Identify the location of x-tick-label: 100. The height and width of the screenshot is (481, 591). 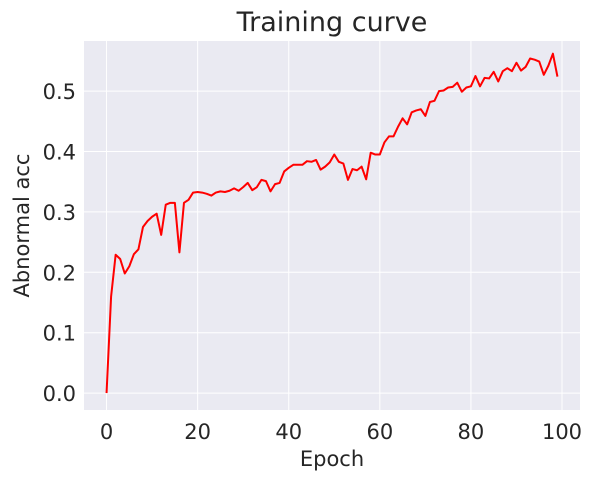
(562, 432).